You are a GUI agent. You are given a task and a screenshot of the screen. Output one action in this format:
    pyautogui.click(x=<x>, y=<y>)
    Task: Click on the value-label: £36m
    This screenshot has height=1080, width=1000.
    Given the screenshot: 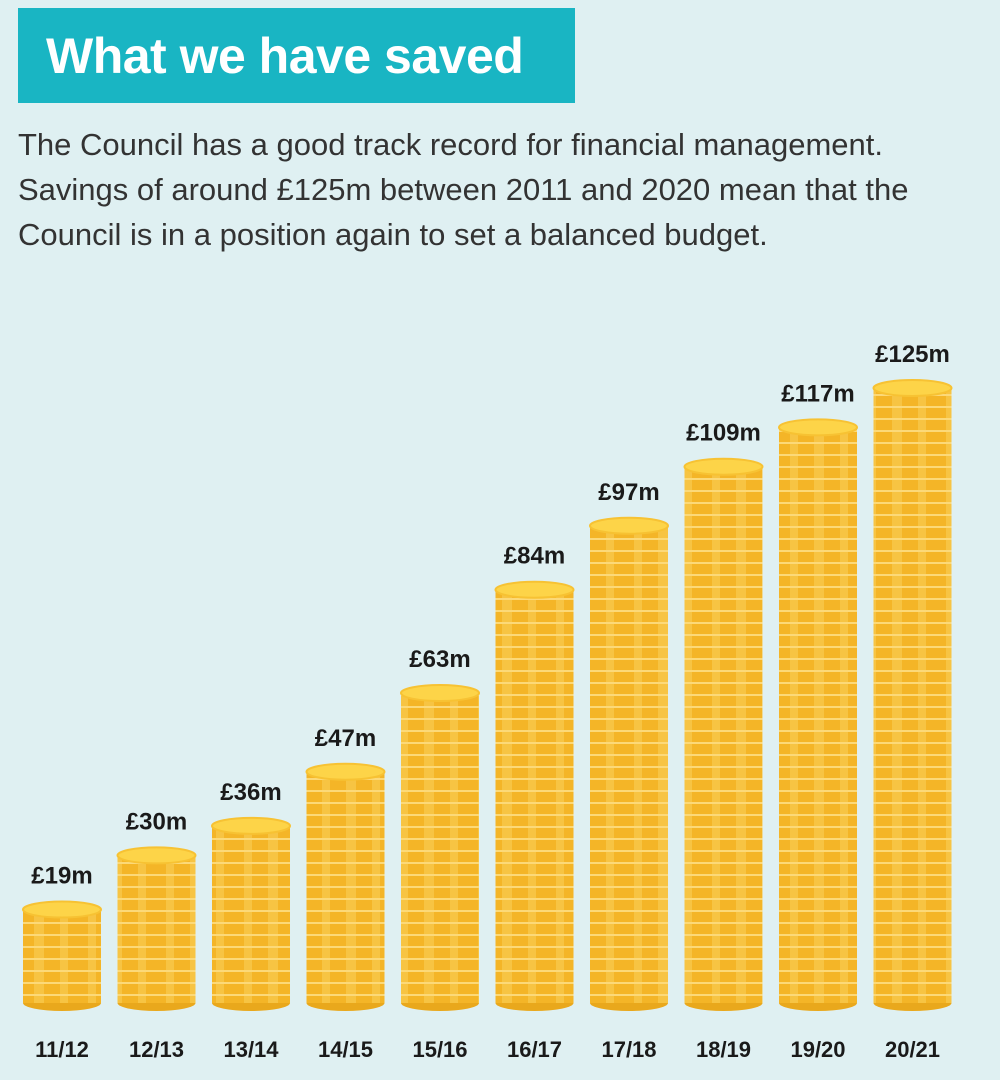 What is the action you would take?
    pyautogui.click(x=250, y=792)
    